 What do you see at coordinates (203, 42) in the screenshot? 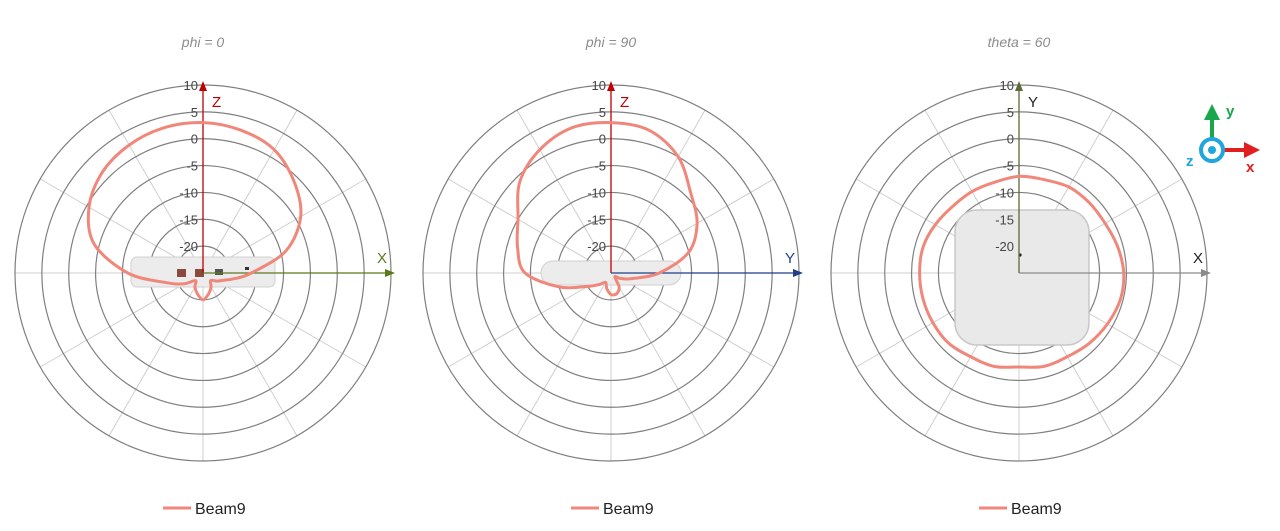
I see `chart-title: phi = 0` at bounding box center [203, 42].